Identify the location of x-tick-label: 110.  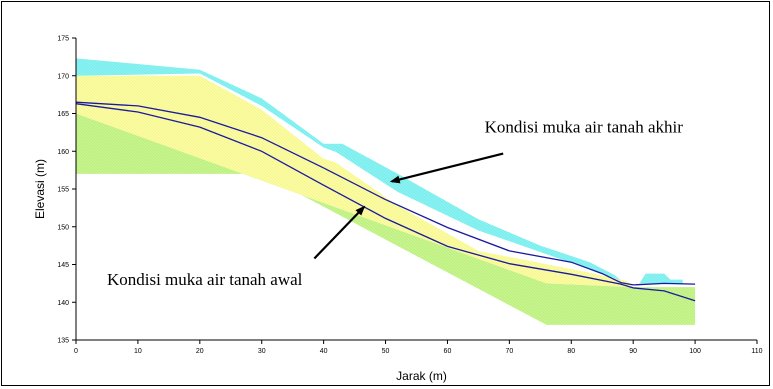
(756, 351).